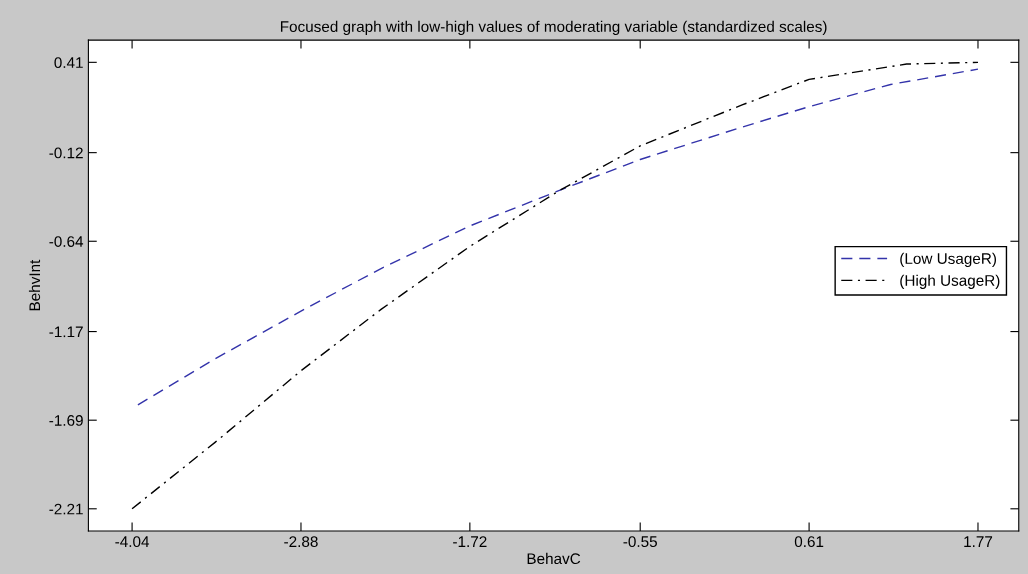  I want to click on x-tick-label: -1.72, so click(470, 541).